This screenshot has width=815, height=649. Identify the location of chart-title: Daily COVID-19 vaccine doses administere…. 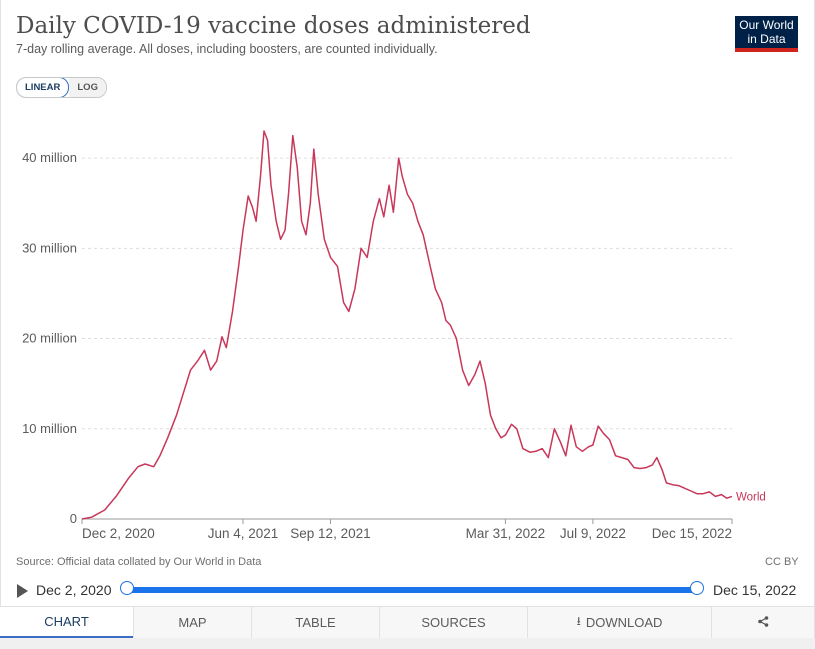
(273, 26).